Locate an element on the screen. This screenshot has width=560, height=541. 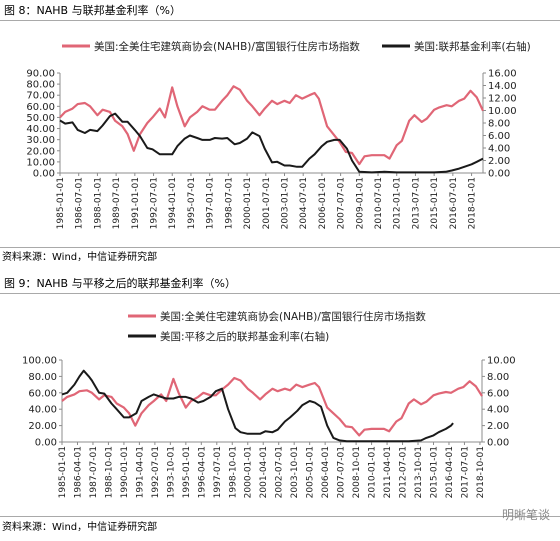
x-tick-label: 2006-01-01 is located at coordinates (323, 203).